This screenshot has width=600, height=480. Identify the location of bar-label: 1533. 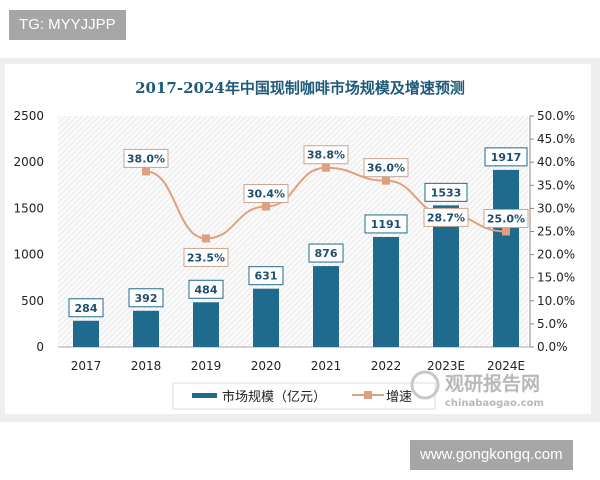
(446, 192).